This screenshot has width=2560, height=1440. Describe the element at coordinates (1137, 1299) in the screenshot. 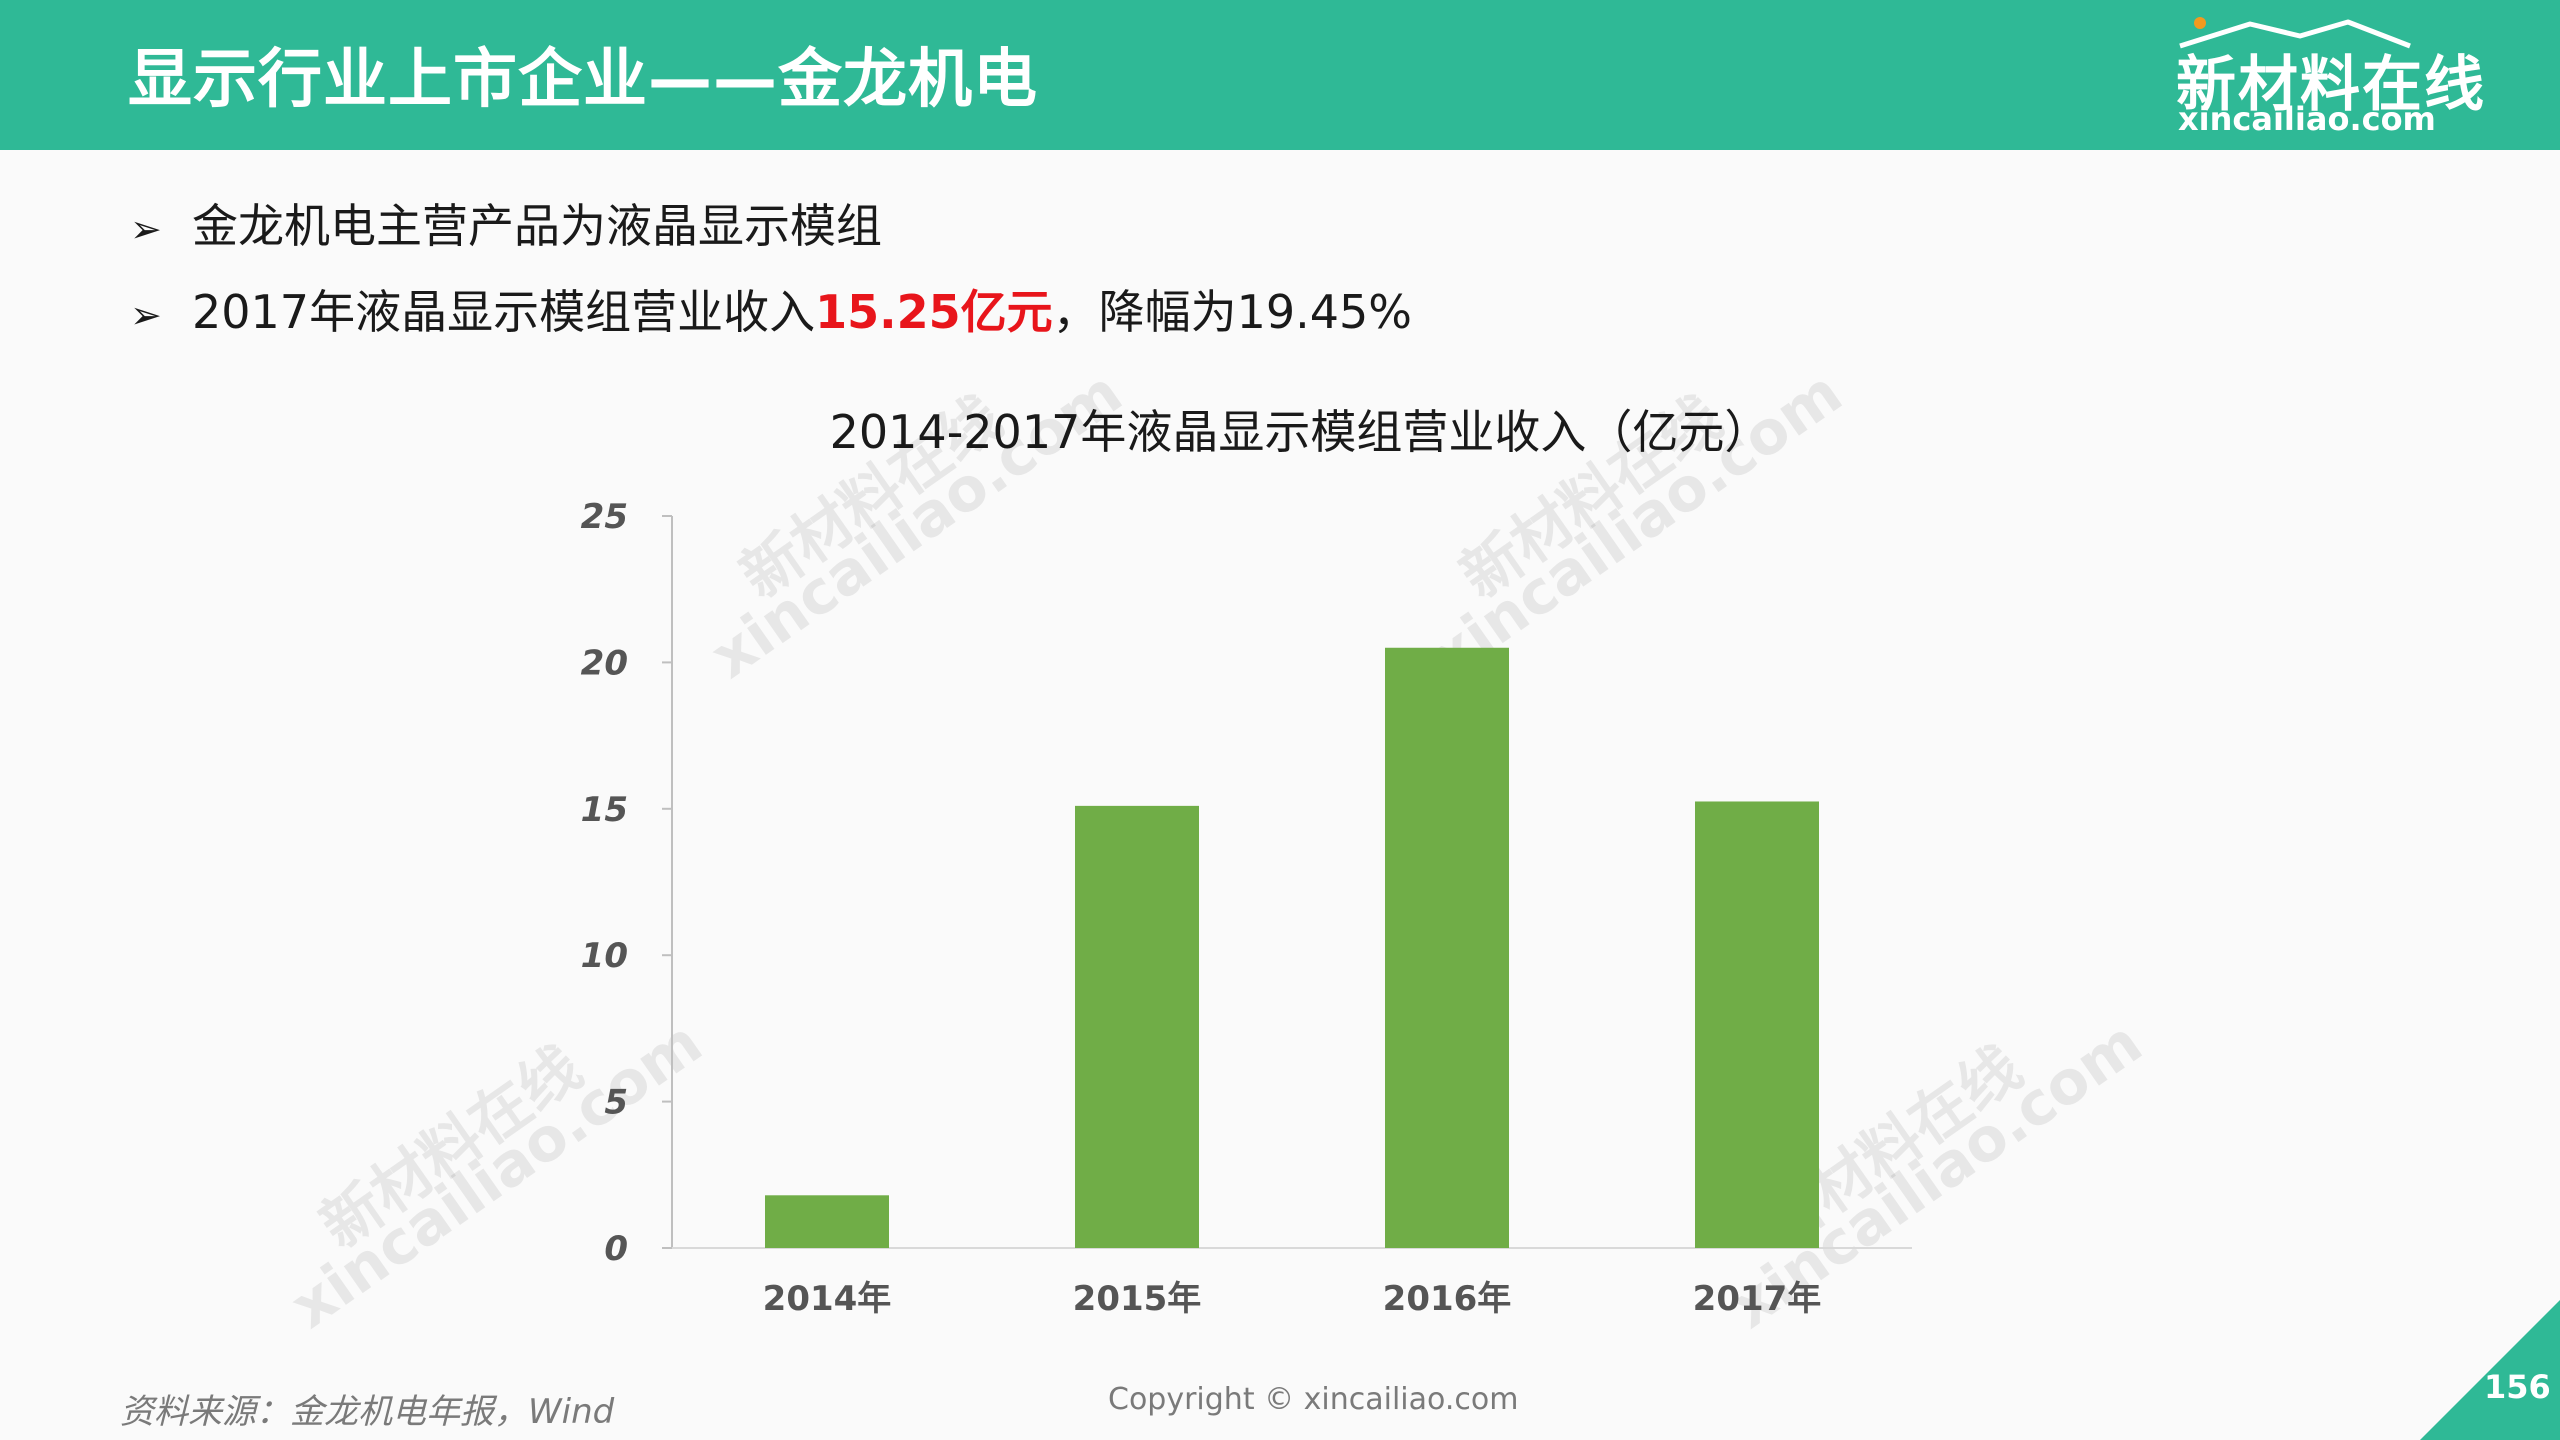

I see `x-tick-label: 2015年` at that location.